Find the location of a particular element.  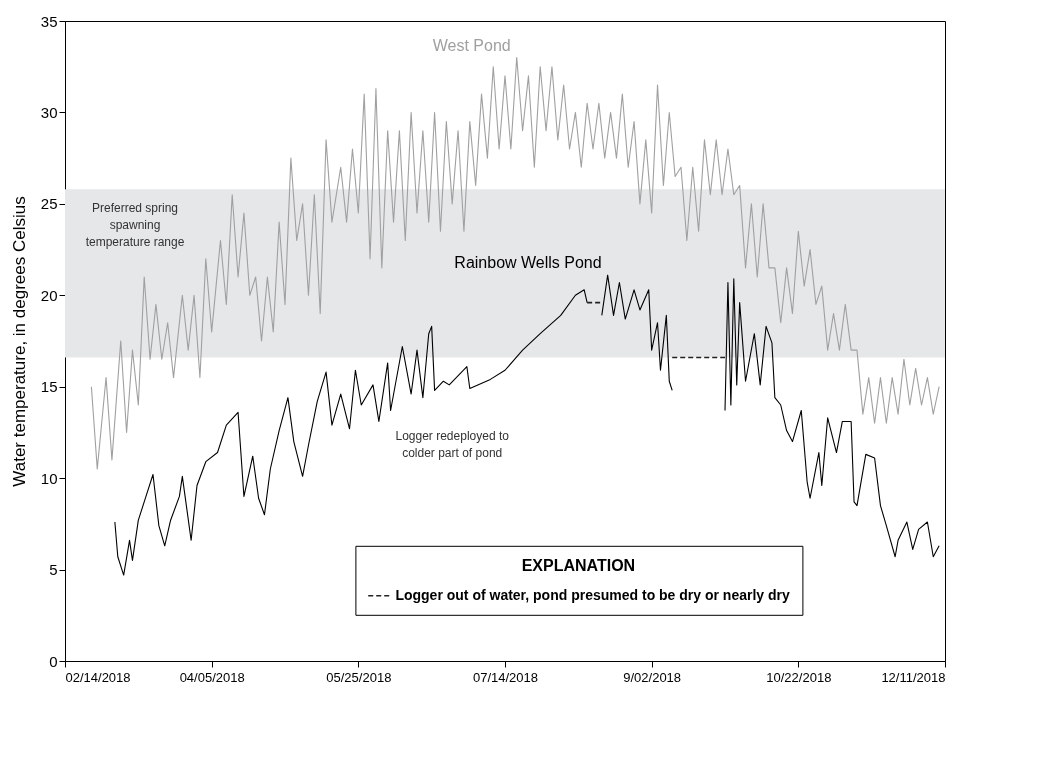

legend-title: EXPLANATION is located at coordinates (578, 565).